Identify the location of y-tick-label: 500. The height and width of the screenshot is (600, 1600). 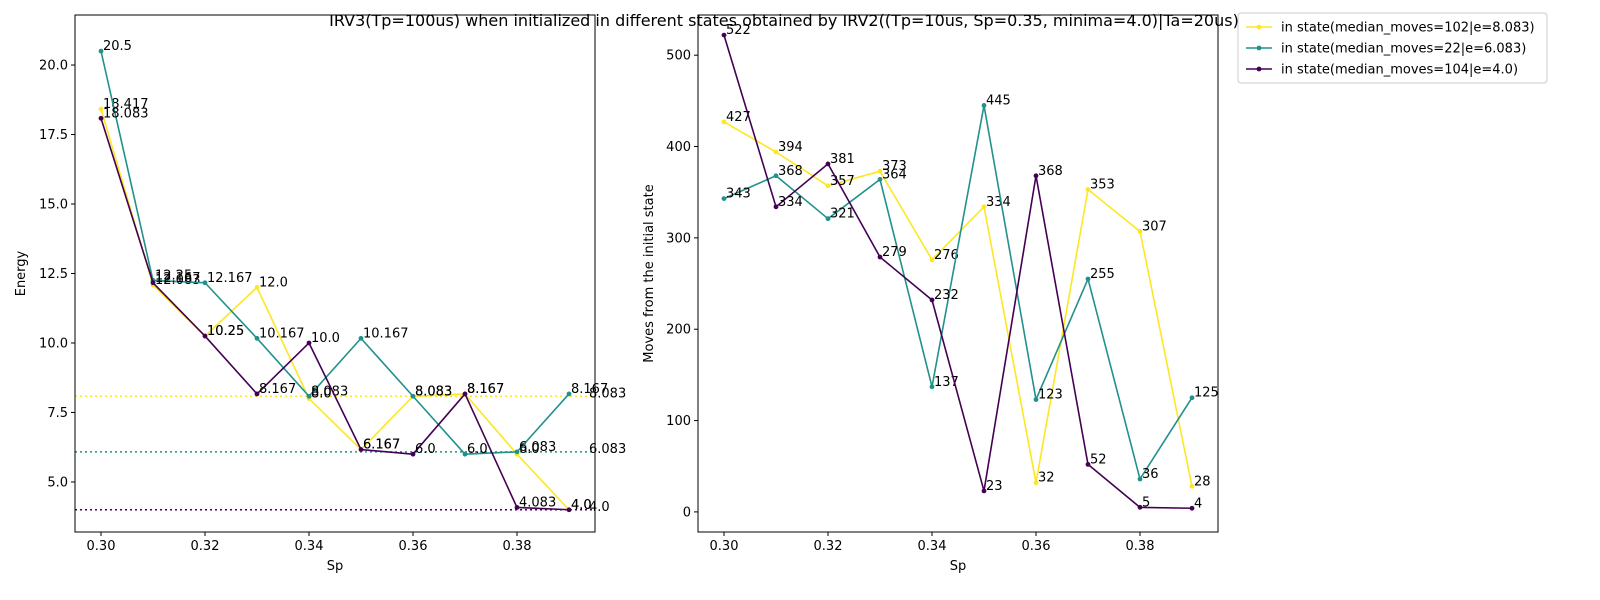
(678, 56).